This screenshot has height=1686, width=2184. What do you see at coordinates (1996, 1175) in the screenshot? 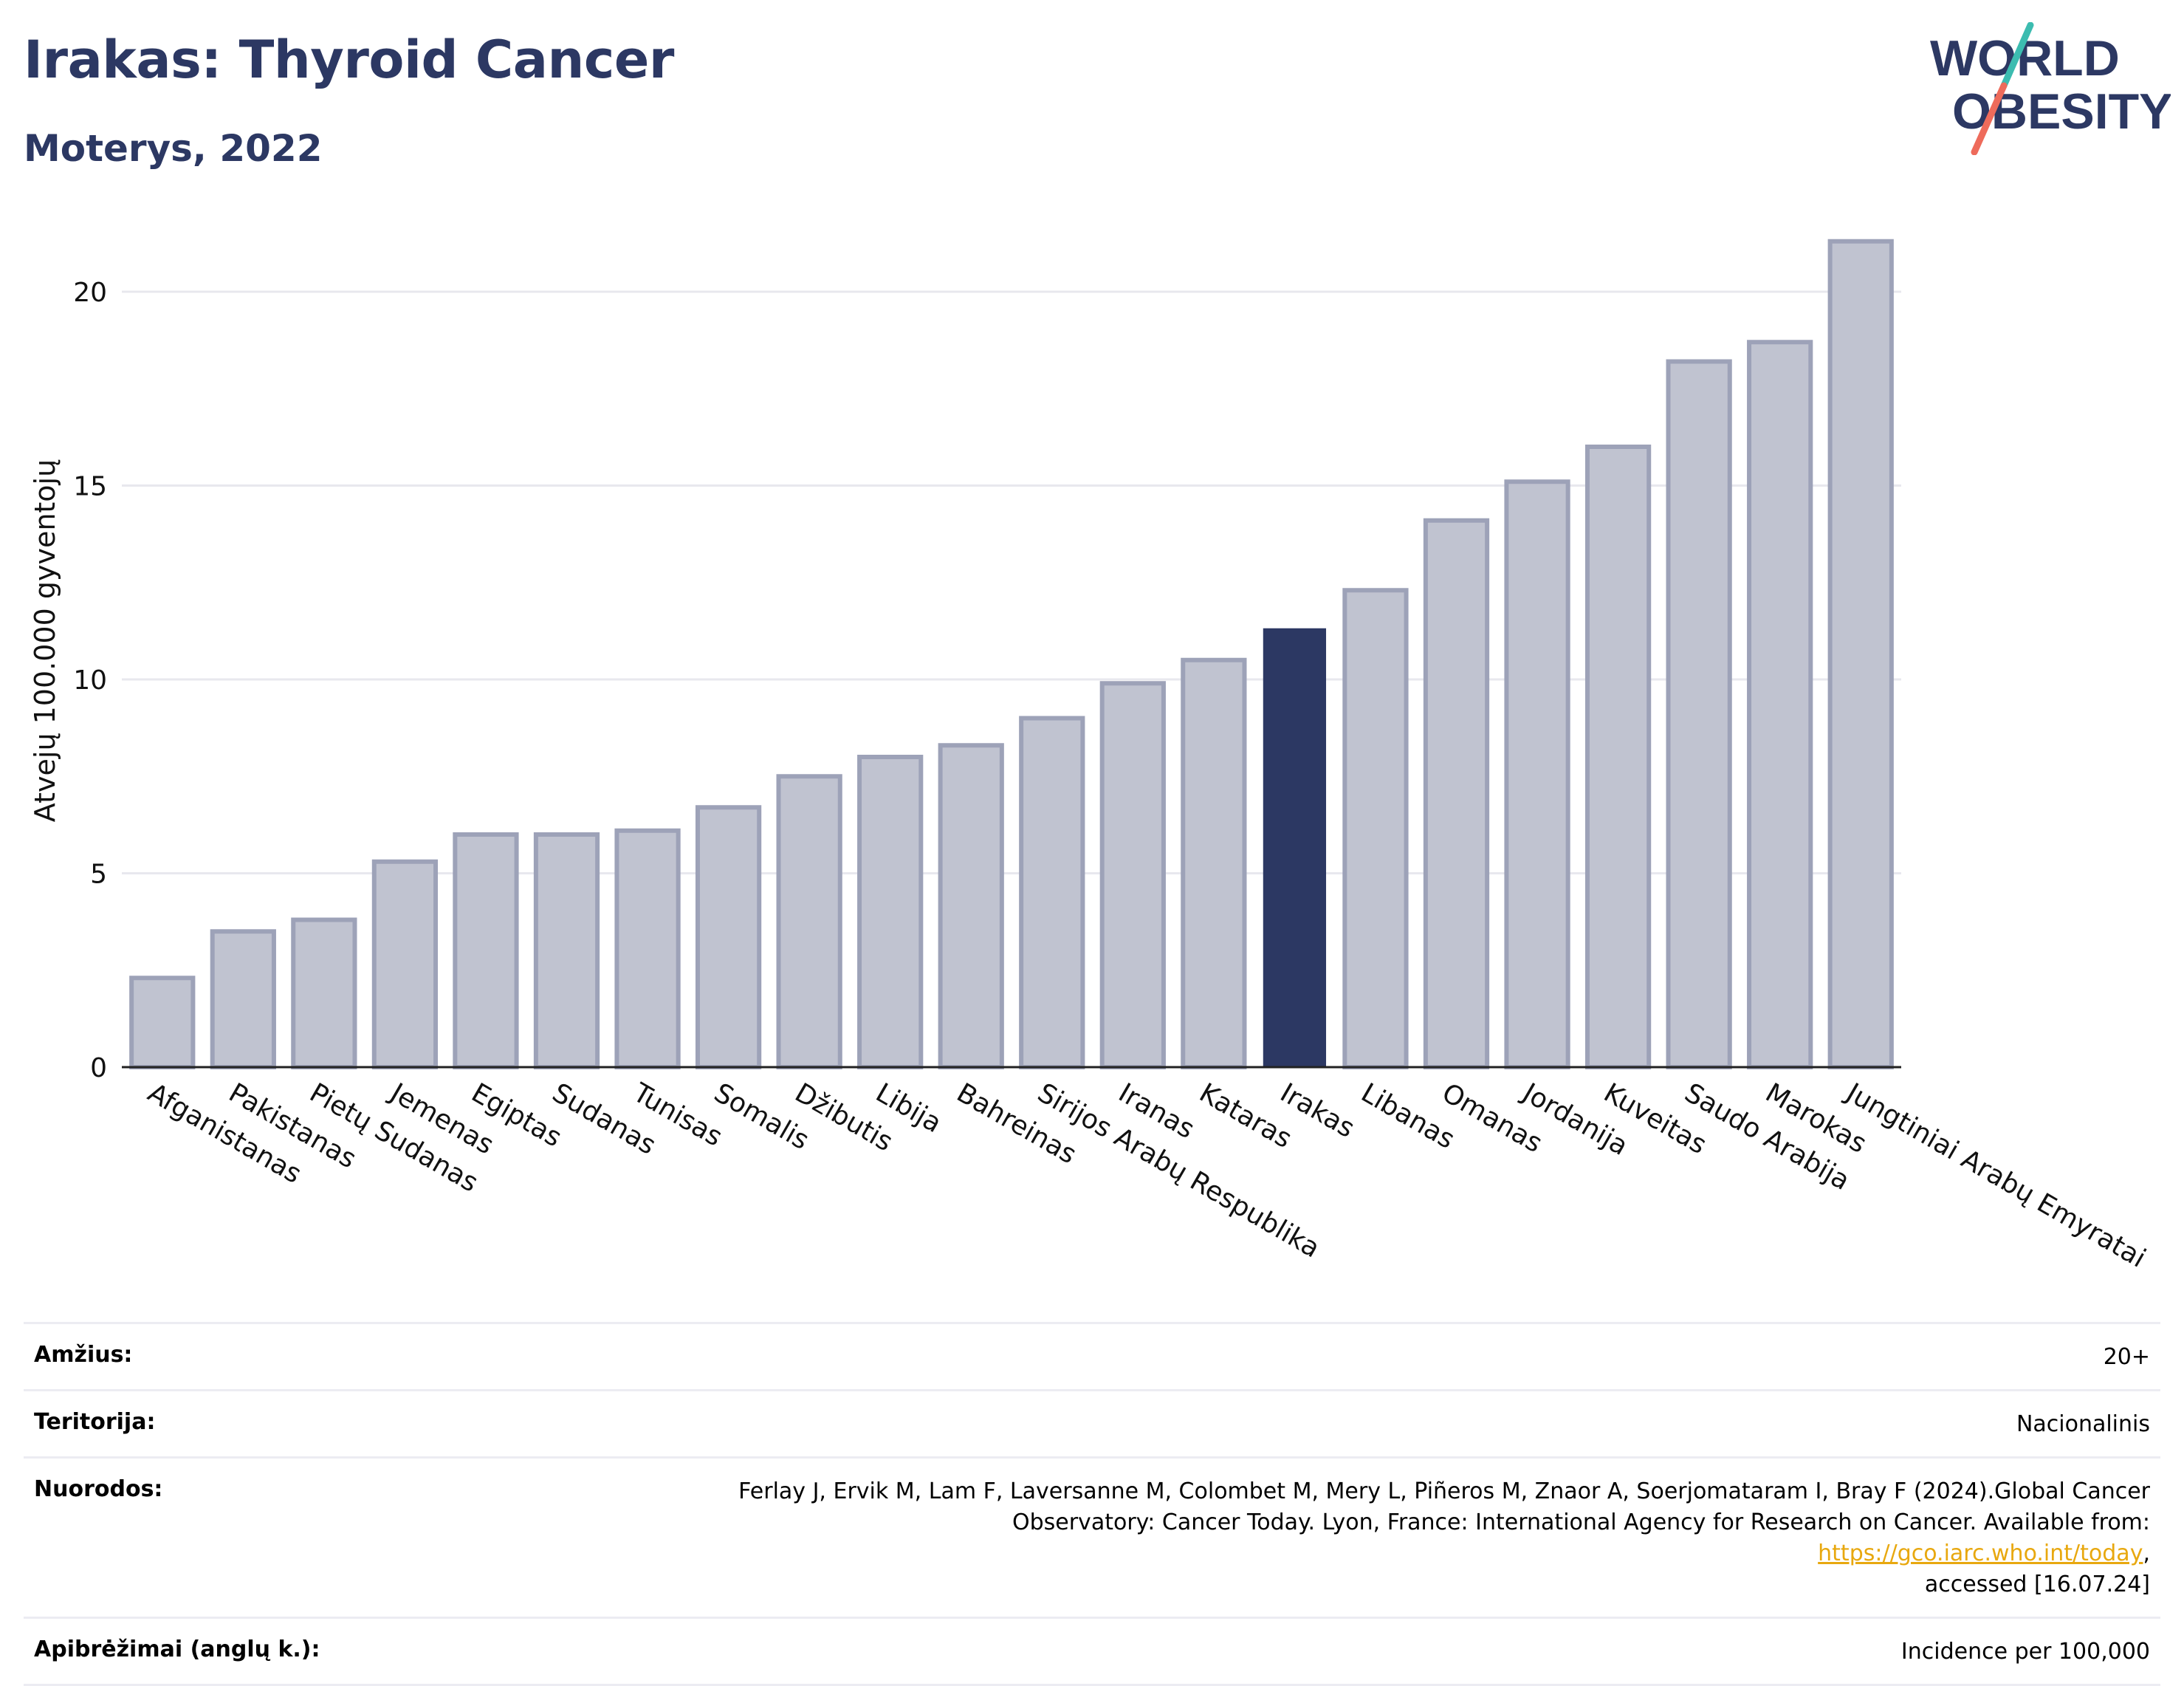
I see `x-tick-label: Jungtiniai Arabų Emyratai` at bounding box center [1996, 1175].